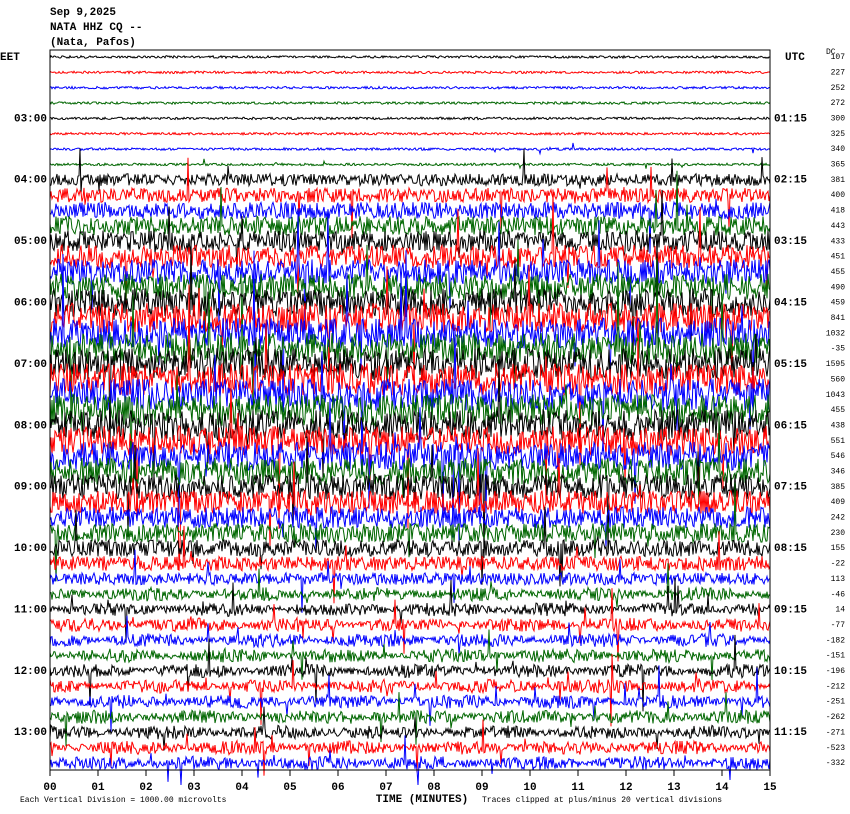 The height and width of the screenshot is (814, 850). I want to click on dc-offset: 1043, so click(835, 395).